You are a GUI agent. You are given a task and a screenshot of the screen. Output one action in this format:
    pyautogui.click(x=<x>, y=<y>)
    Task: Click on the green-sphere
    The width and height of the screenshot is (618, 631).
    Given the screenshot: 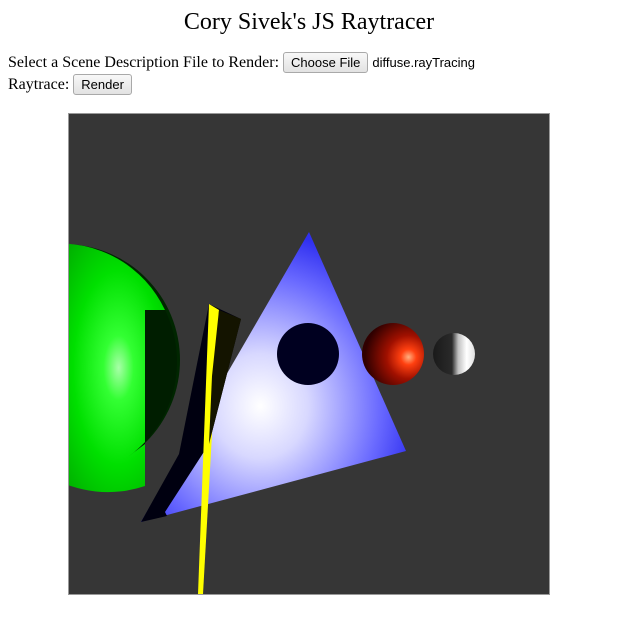 What is the action you would take?
    pyautogui.click(x=124, y=368)
    